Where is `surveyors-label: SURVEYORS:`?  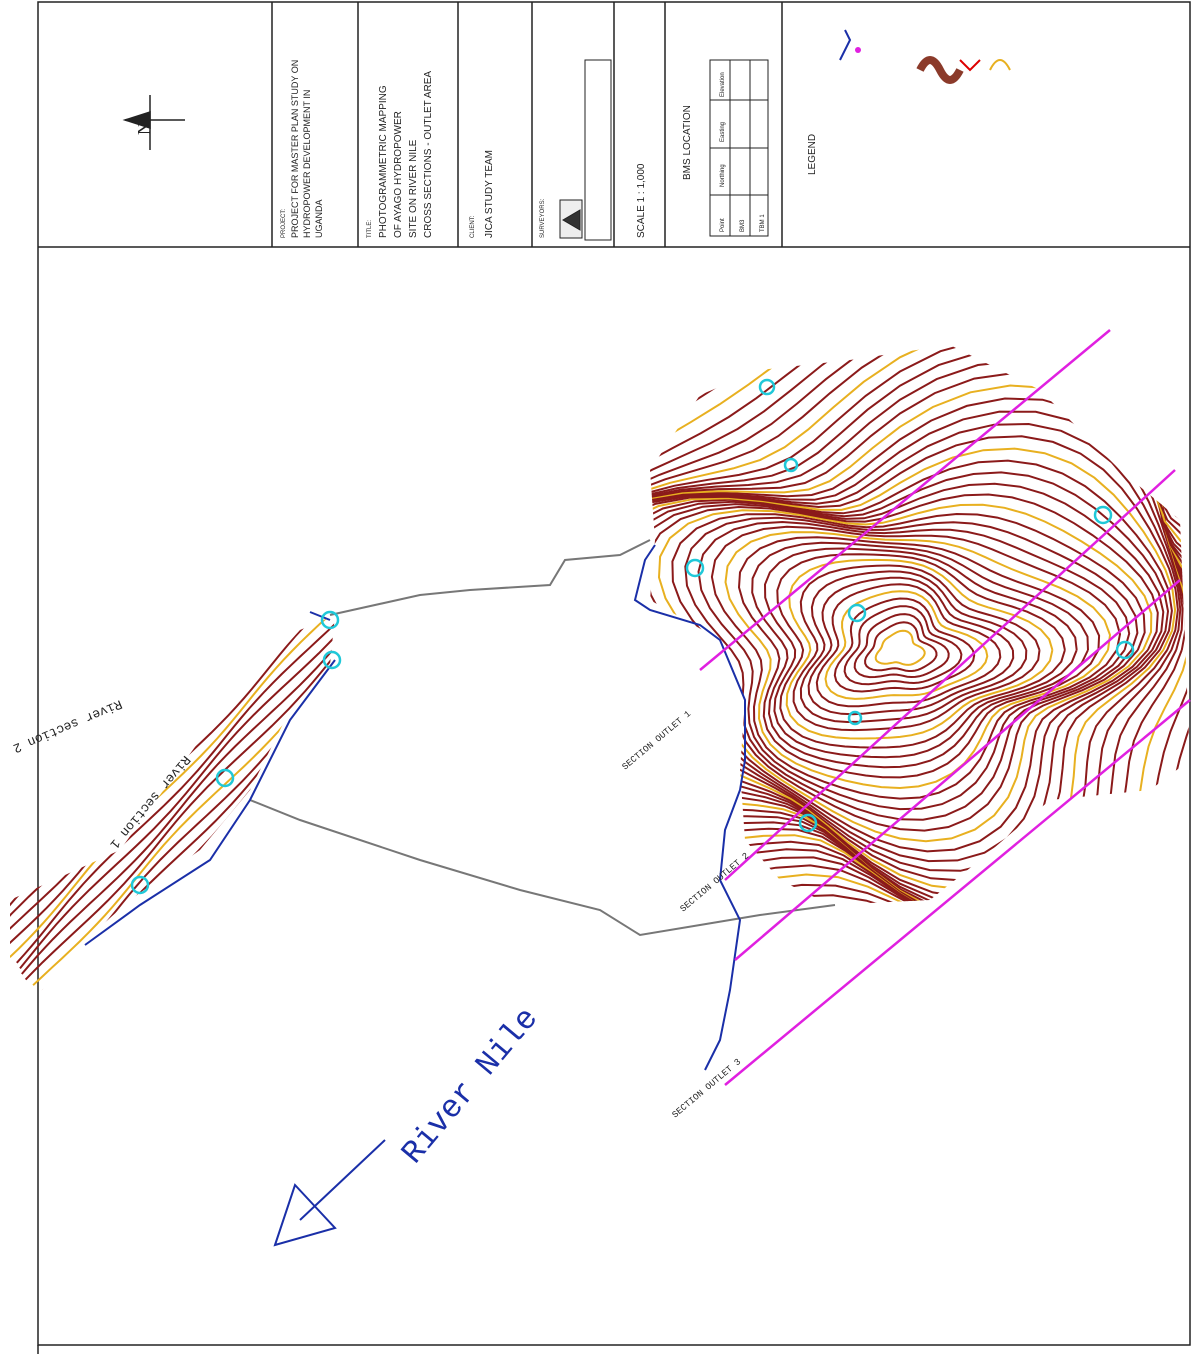 surveyors-label: SURVEYORS: is located at coordinates (543, 218).